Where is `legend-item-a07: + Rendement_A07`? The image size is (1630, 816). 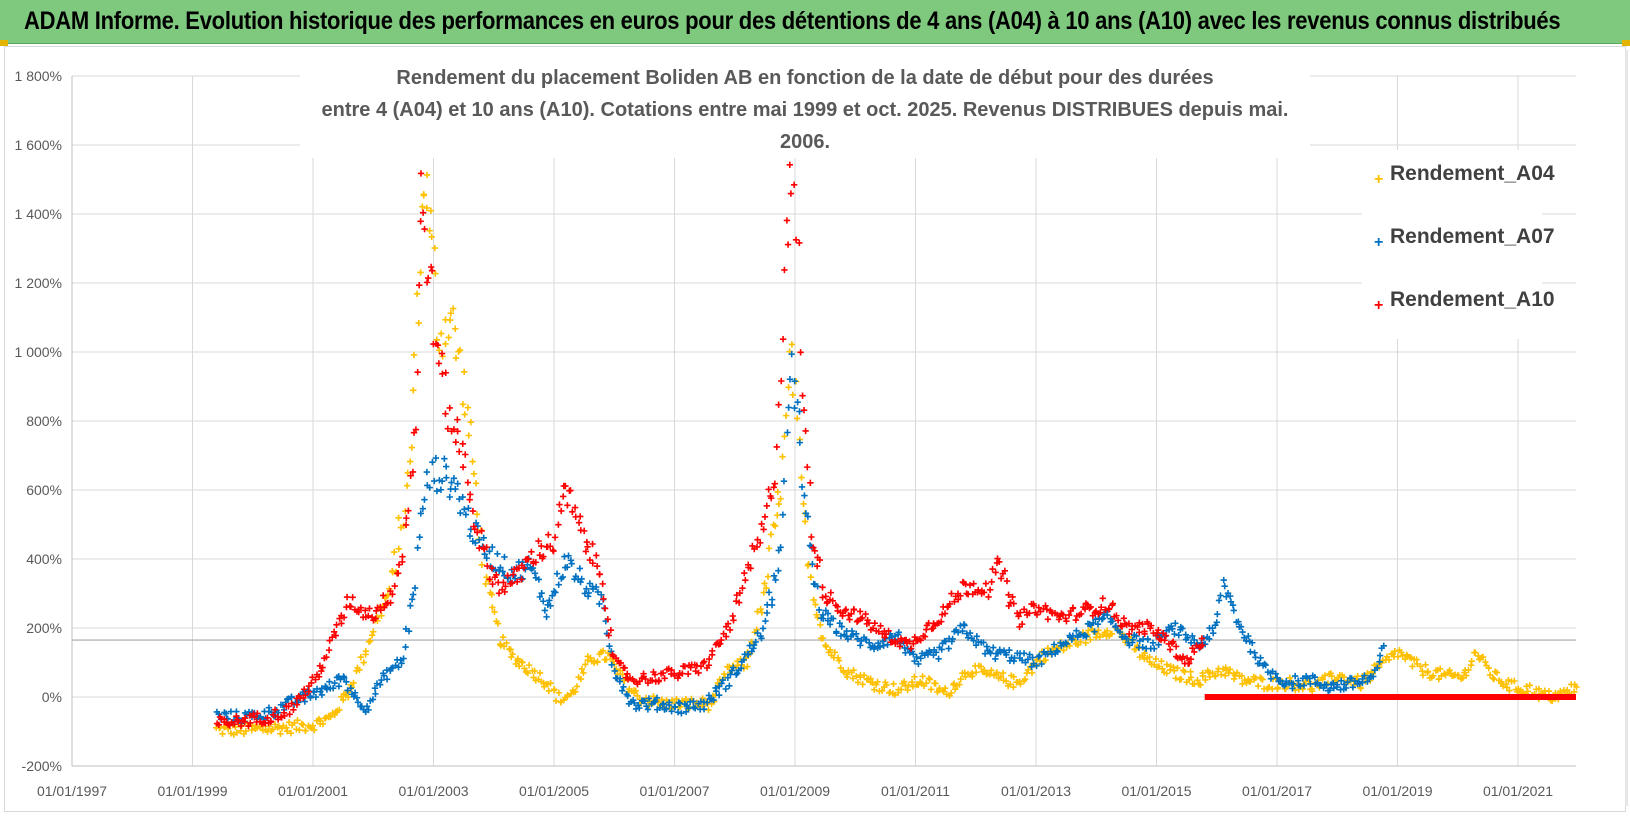
legend-item-a07: + Rendement_A07 is located at coordinates (1458, 244).